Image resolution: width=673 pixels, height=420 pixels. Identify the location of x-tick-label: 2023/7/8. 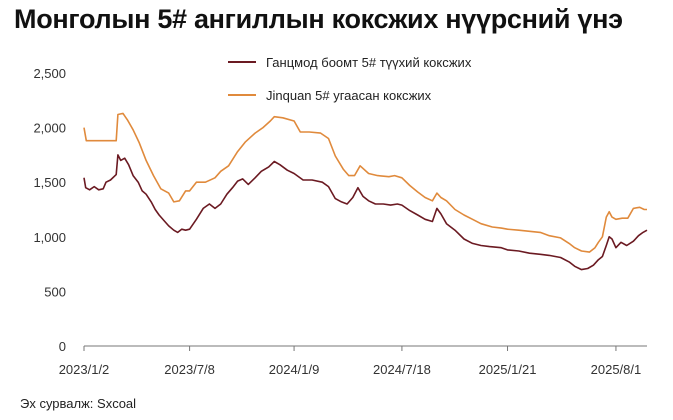
(189, 369).